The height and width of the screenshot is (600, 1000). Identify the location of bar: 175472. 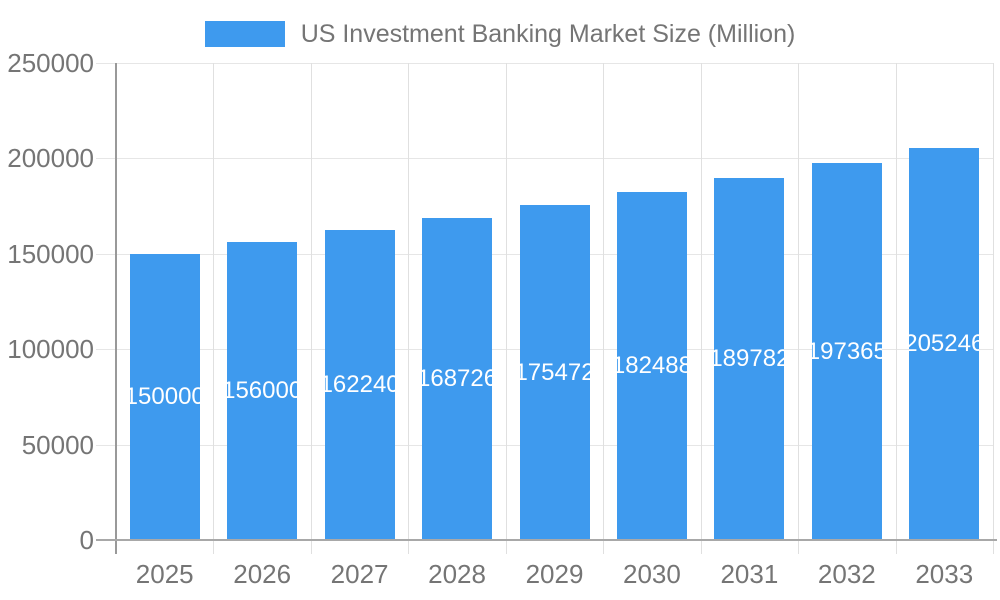
(554, 372).